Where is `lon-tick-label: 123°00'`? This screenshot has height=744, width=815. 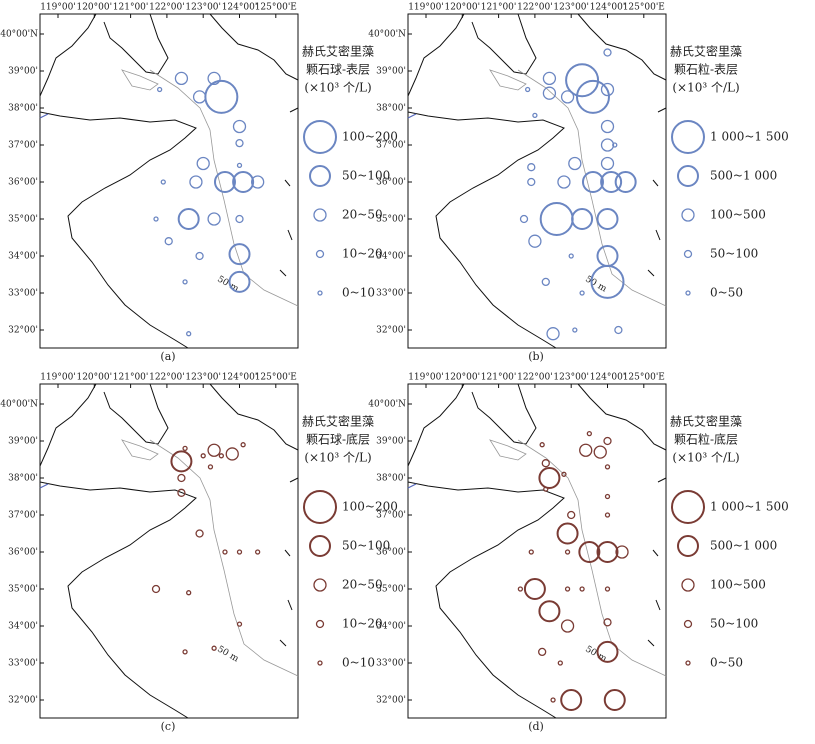
lon-tick-label: 123°00' is located at coordinates (203, 8).